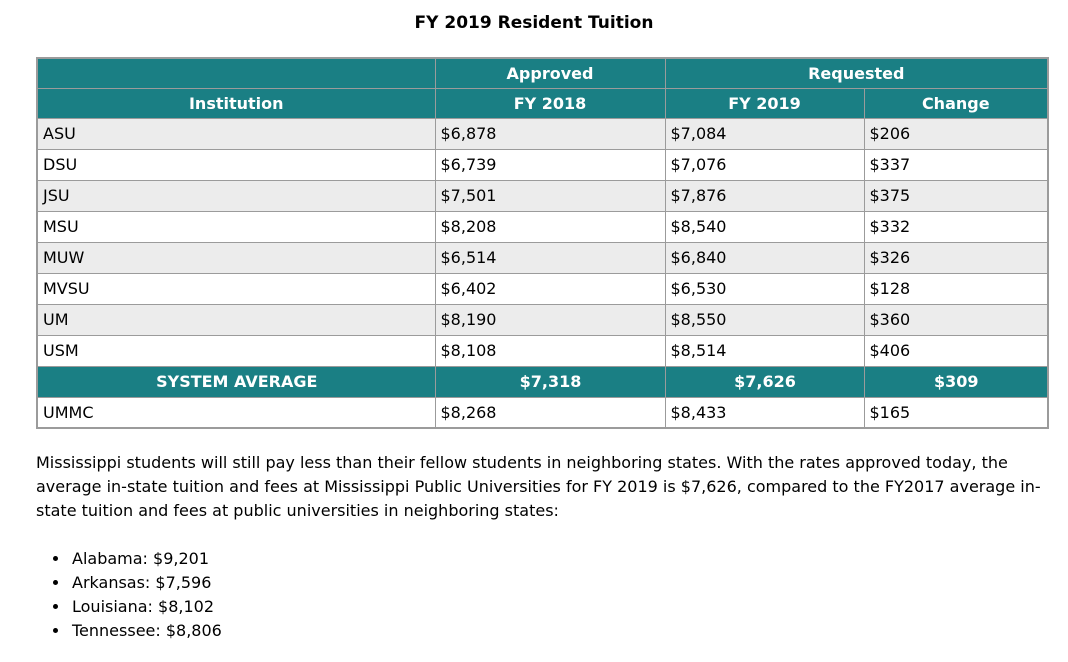 The height and width of the screenshot is (662, 1068). I want to click on header-row-columns: Institution FY 2018 FY 2019 Change, so click(542, 103).